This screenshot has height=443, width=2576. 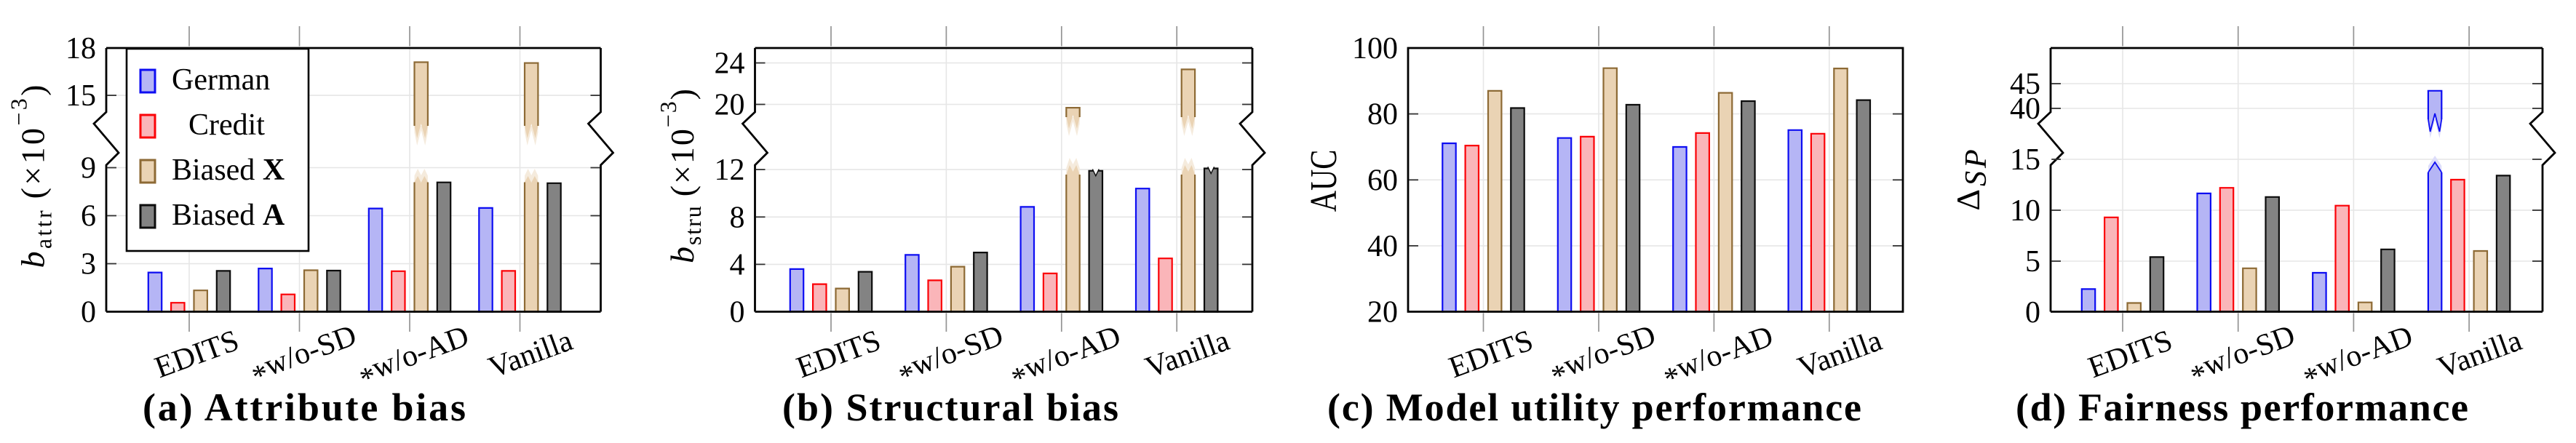 I want to click on svg-text: Credit, so click(x=226, y=125).